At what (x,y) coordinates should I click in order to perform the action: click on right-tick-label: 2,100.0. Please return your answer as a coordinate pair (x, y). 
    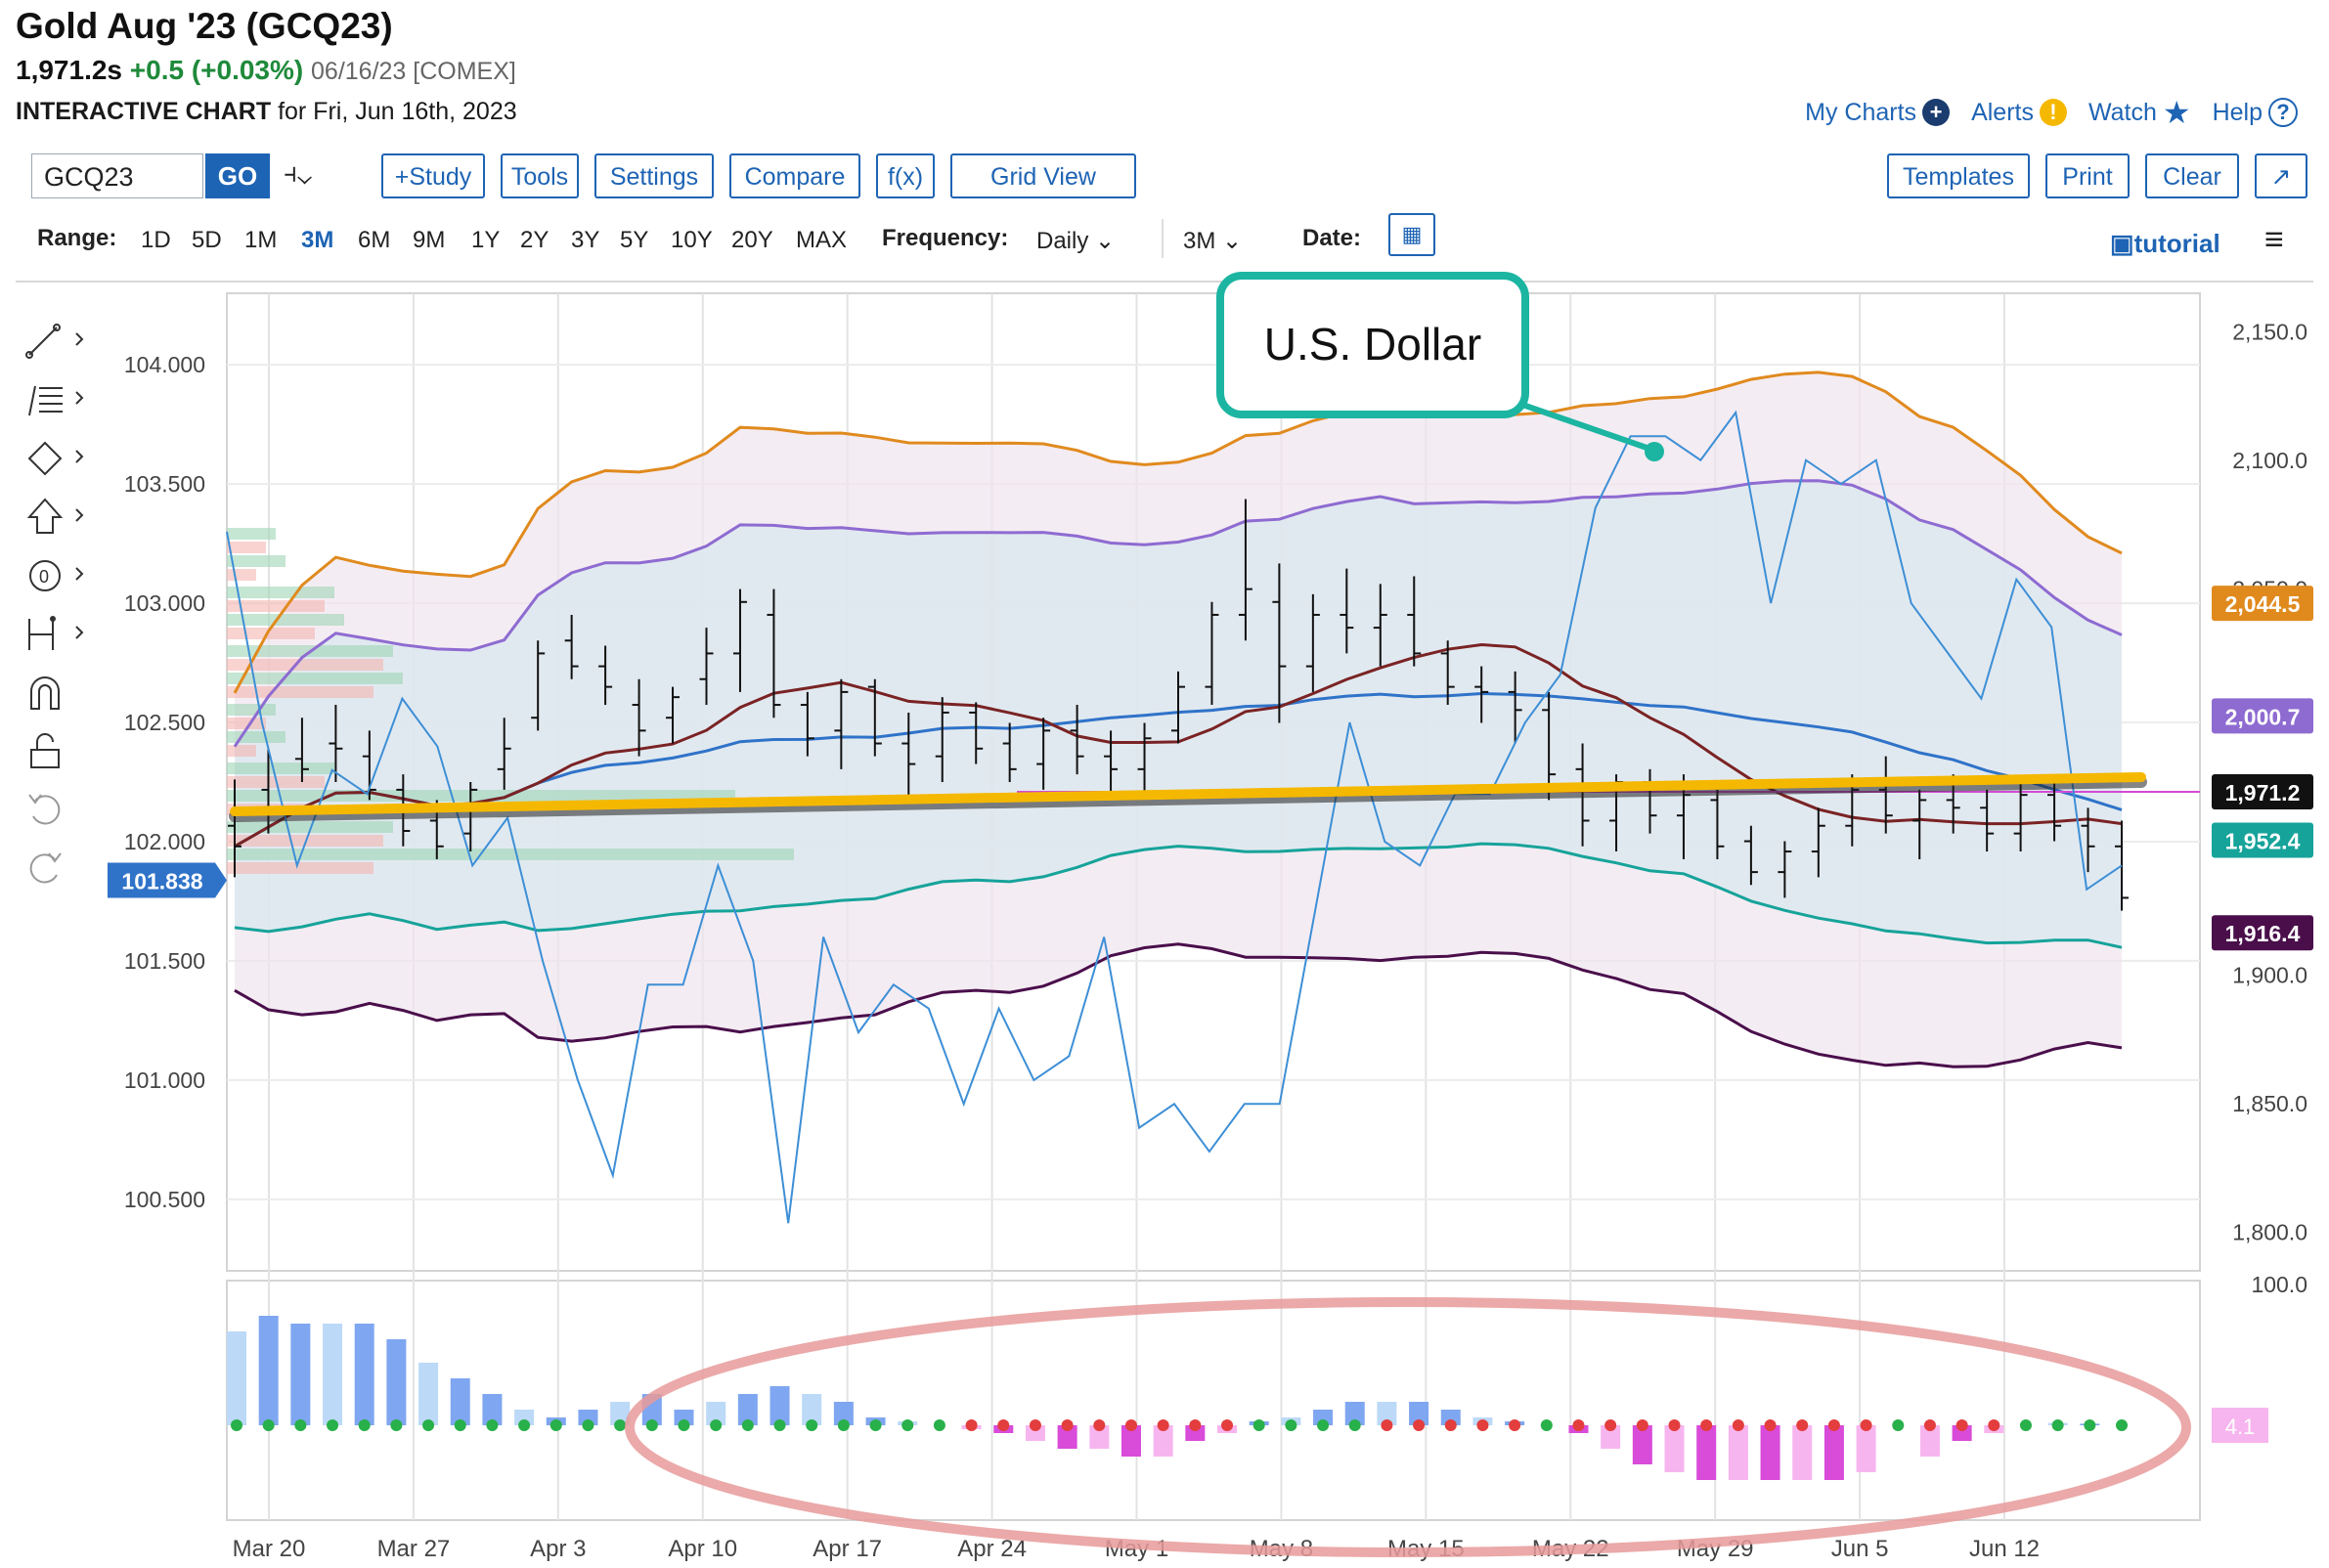
    Looking at the image, I should click on (2269, 461).